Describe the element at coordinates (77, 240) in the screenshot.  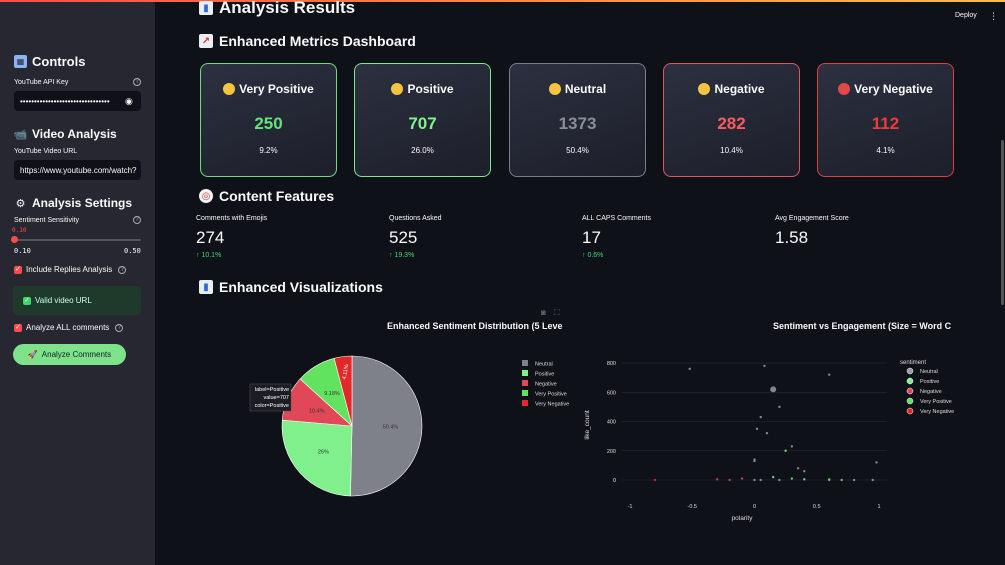
I see `sensitivity-slider-track` at that location.